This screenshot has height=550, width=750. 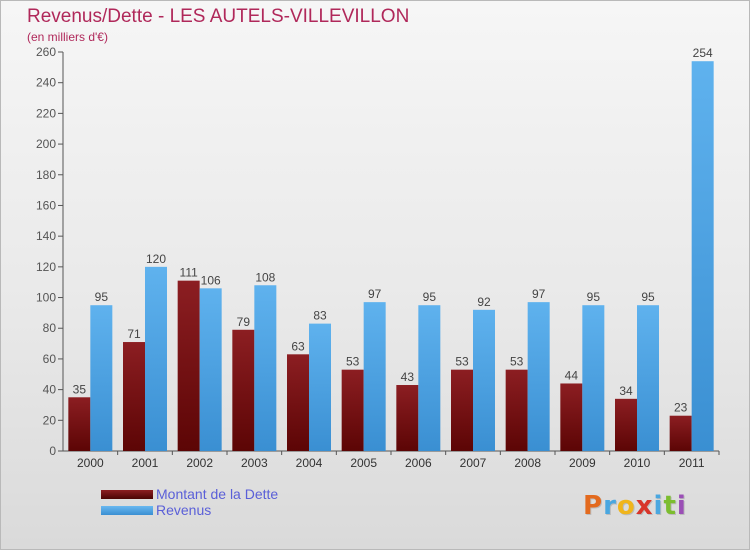 I want to click on data-label-revenus: 120, so click(x=156, y=259).